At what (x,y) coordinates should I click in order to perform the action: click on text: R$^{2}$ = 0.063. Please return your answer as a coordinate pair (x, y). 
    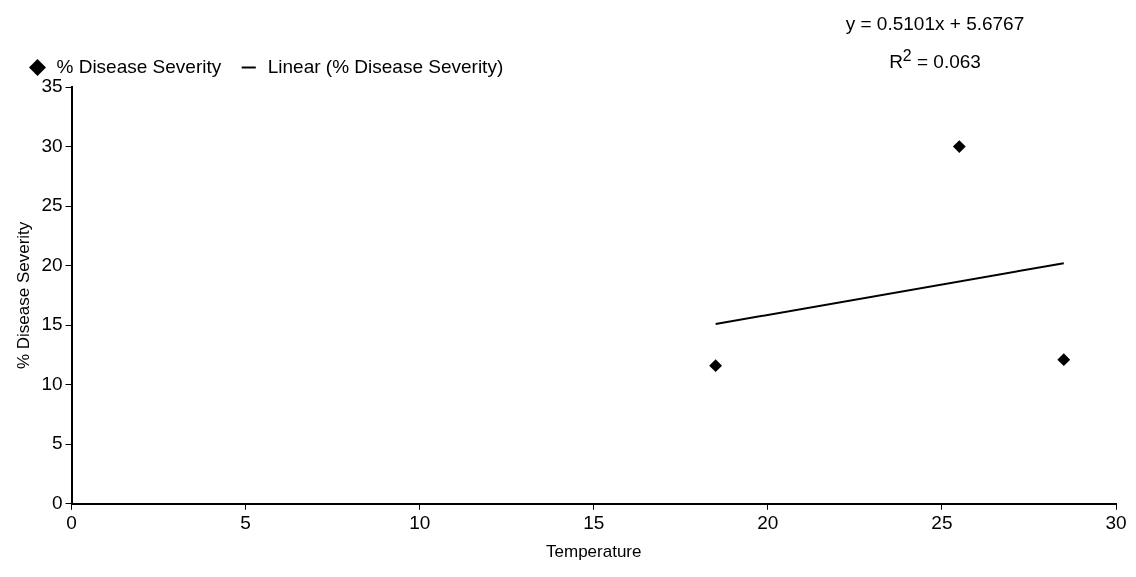
    Looking at the image, I should click on (935, 60).